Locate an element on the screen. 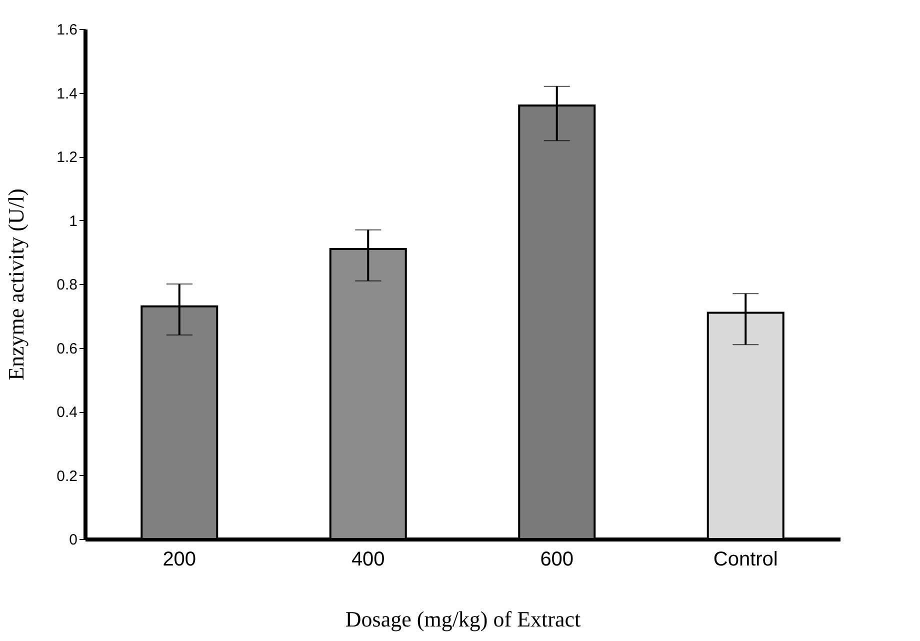  x-axis-title: Dosage (mg/kg) of Extract is located at coordinates (463, 619).